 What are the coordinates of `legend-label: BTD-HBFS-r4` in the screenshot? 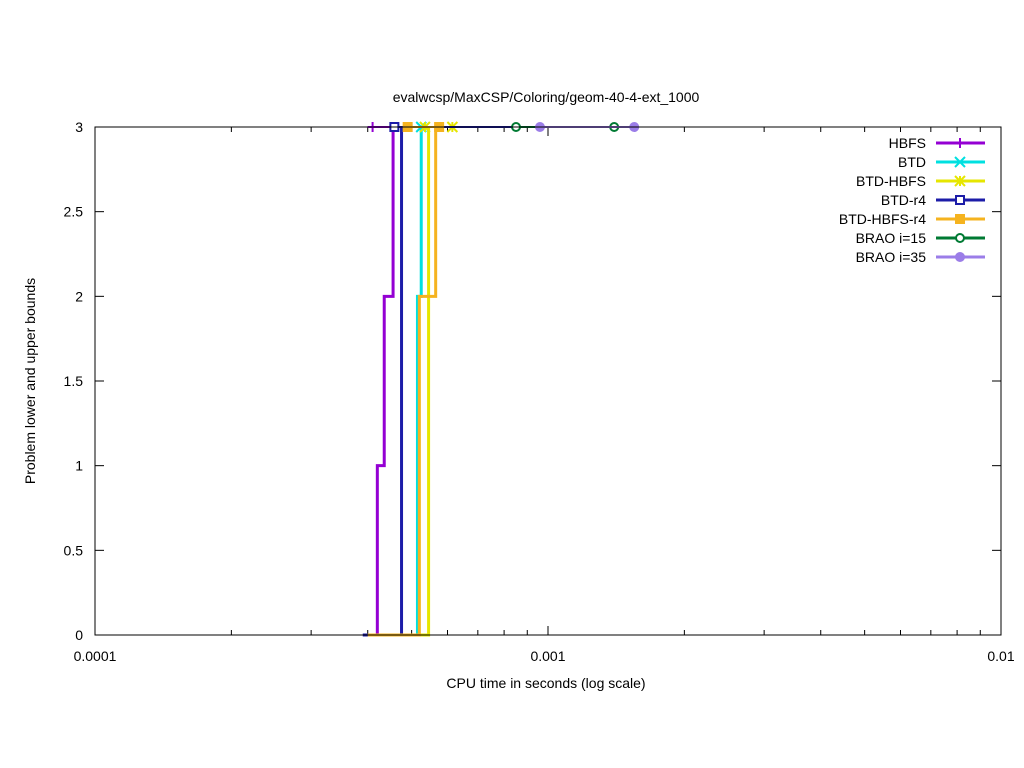 It's located at (882, 219).